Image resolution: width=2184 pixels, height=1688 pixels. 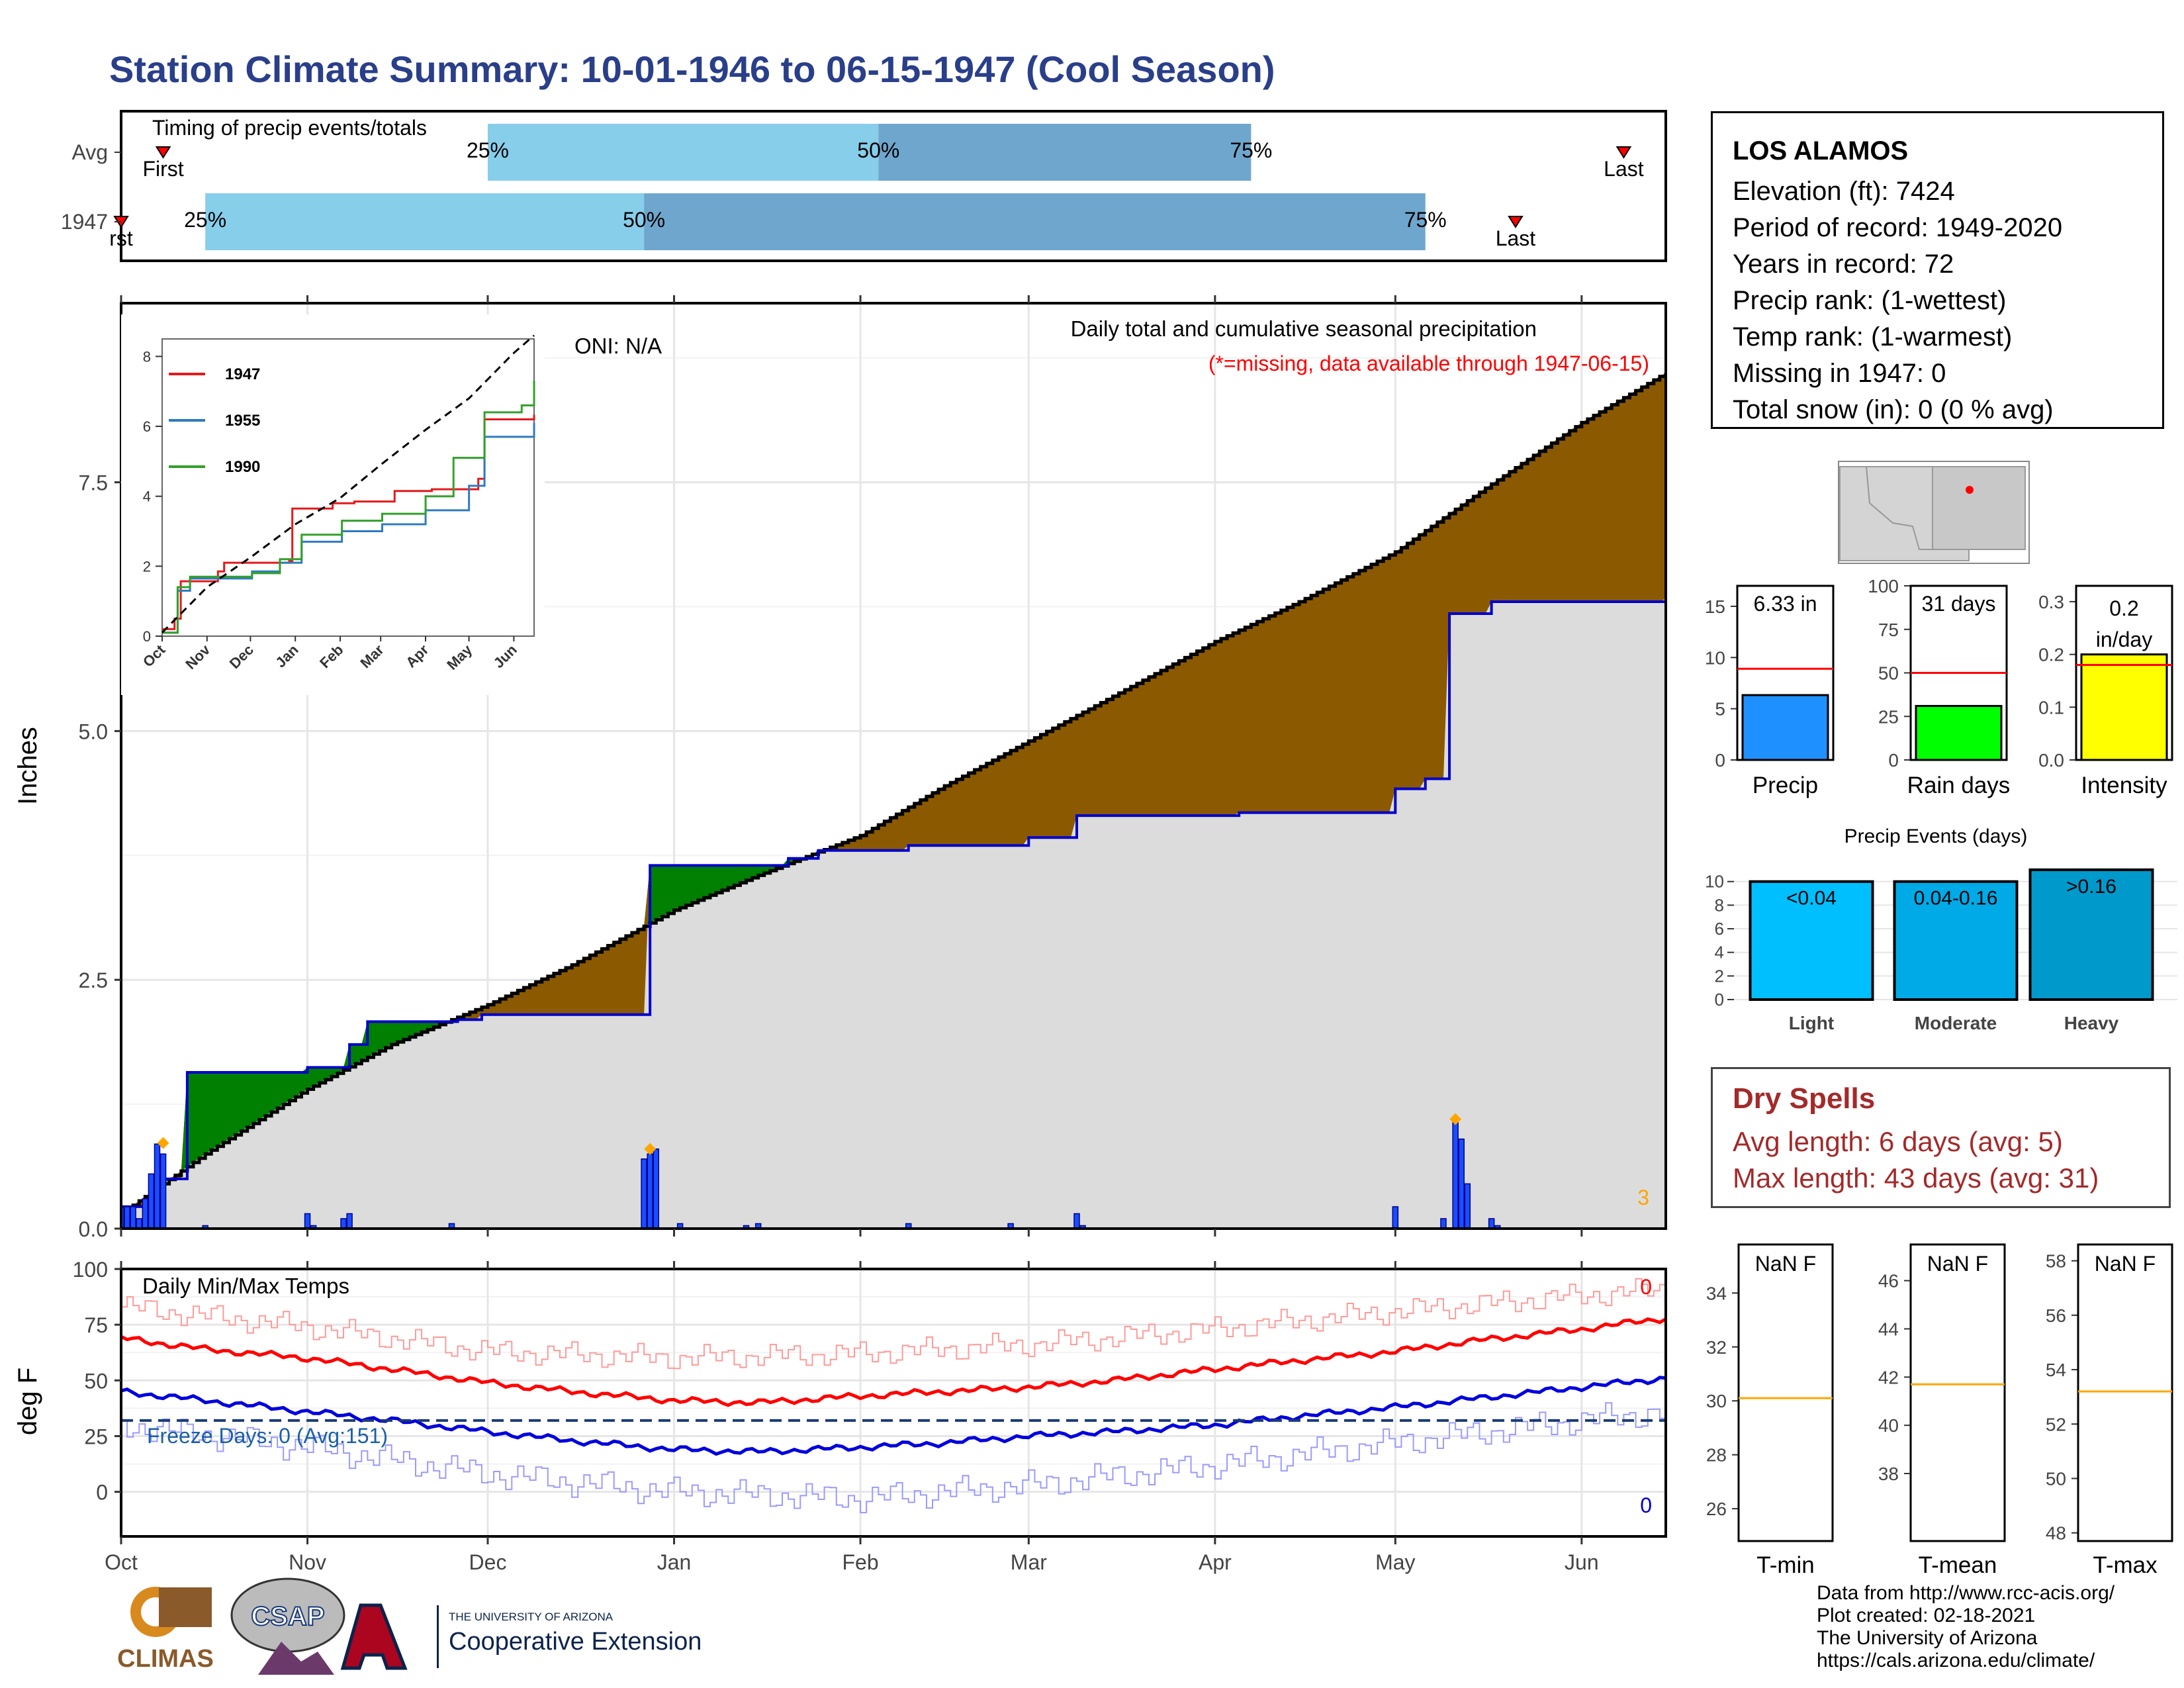 I want to click on footer-line: Data from http://www.rcc-acis.org/, so click(x=1966, y=1593).